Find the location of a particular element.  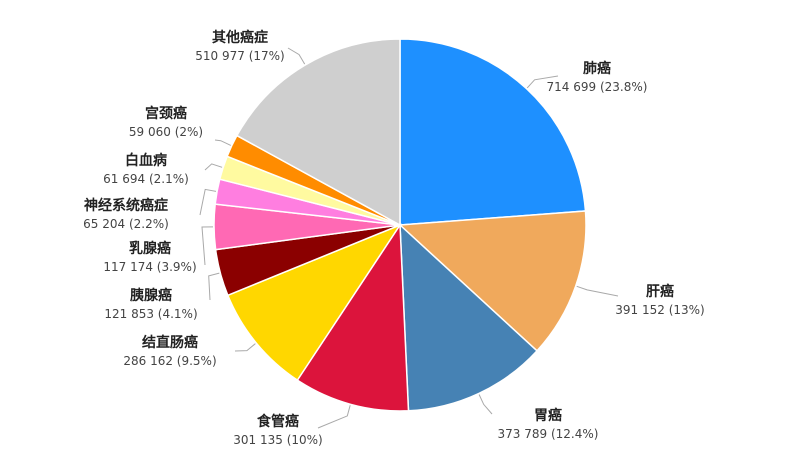

slice-name-label: 宫颈癌 is located at coordinates (166, 113).